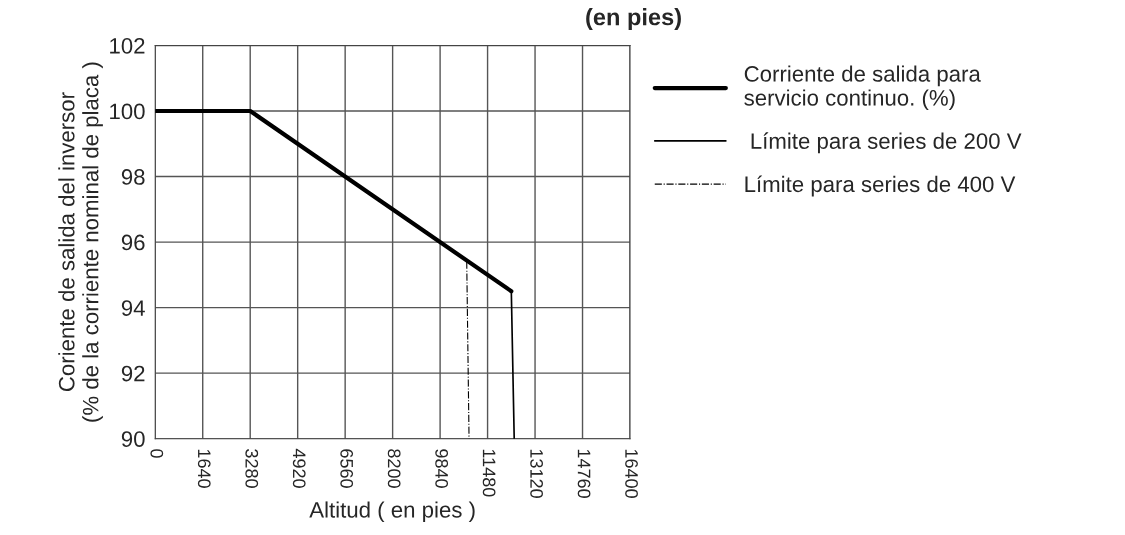  I want to click on x-tick-label: 13120, so click(536, 473).